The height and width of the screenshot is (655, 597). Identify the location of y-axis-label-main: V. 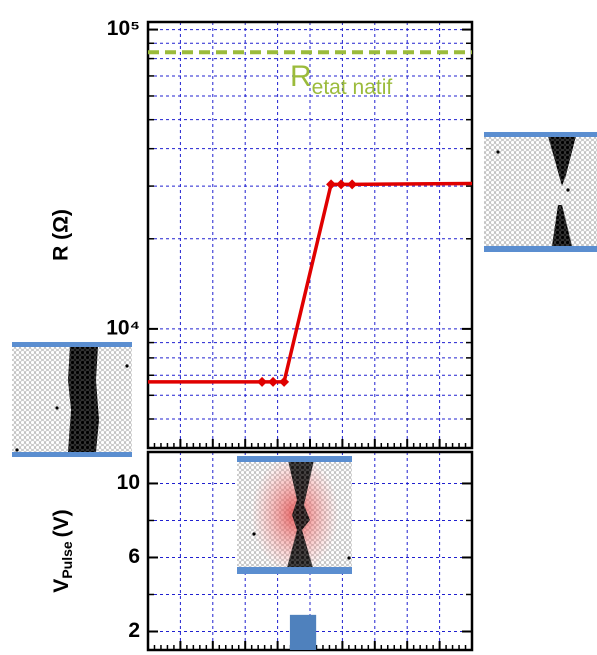
(61, 586).